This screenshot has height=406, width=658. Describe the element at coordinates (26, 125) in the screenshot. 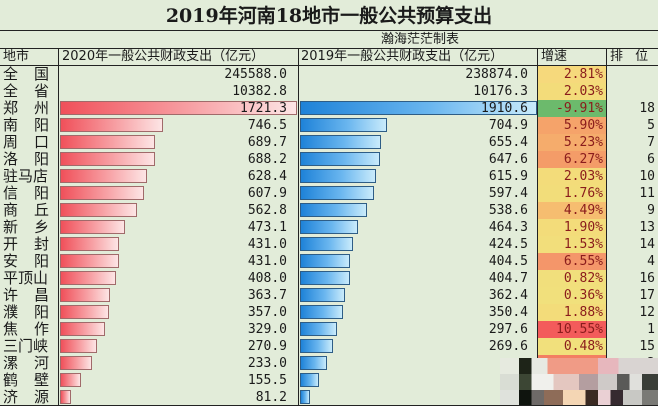

I see `city-name: 南阳` at that location.